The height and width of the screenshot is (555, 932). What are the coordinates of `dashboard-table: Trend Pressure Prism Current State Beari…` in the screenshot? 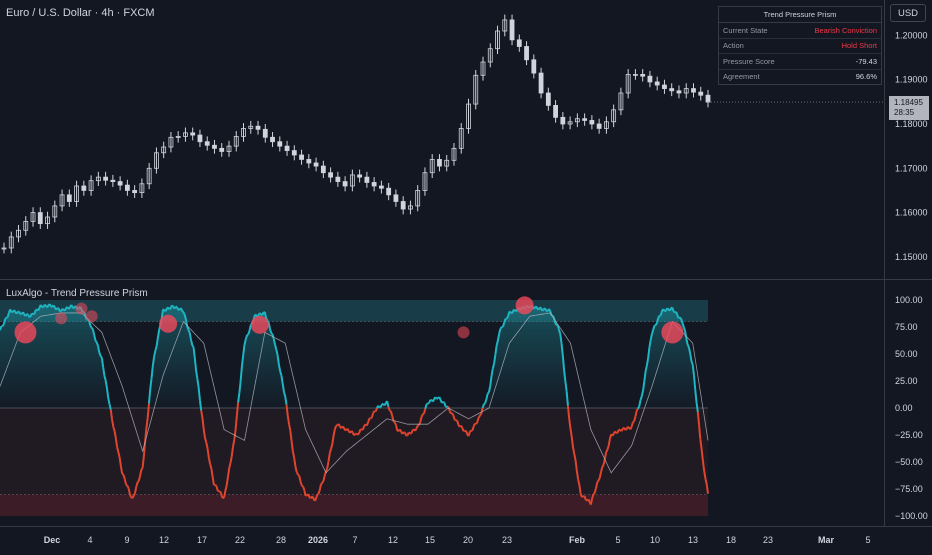 It's located at (800, 45).